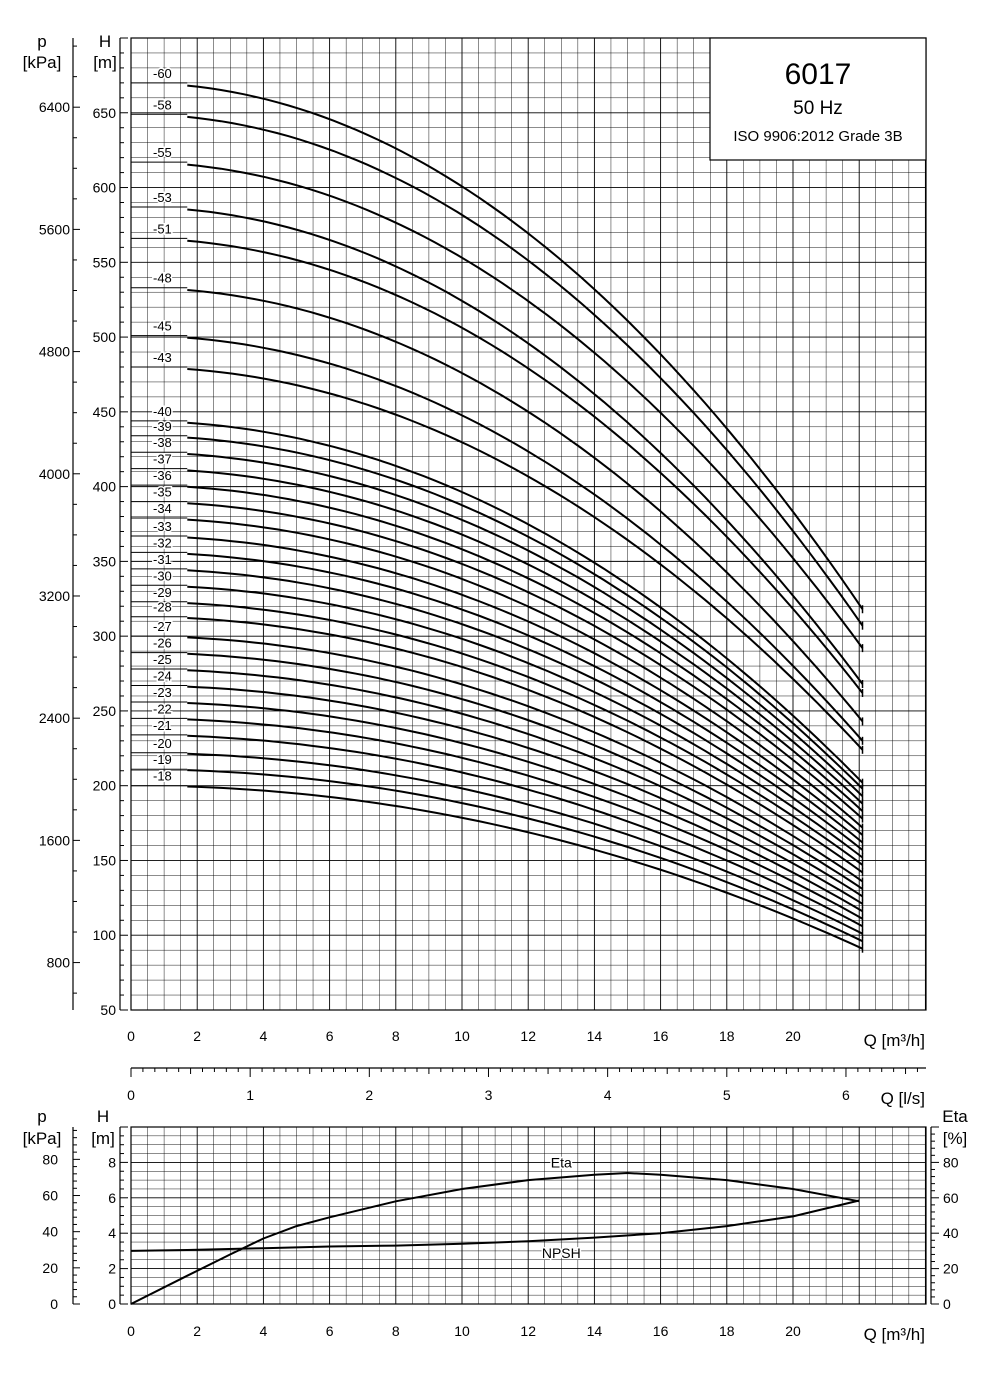 This screenshot has height=1379, width=1000. Describe the element at coordinates (162, 459) in the screenshot. I see `curve-label-37: -37` at that location.